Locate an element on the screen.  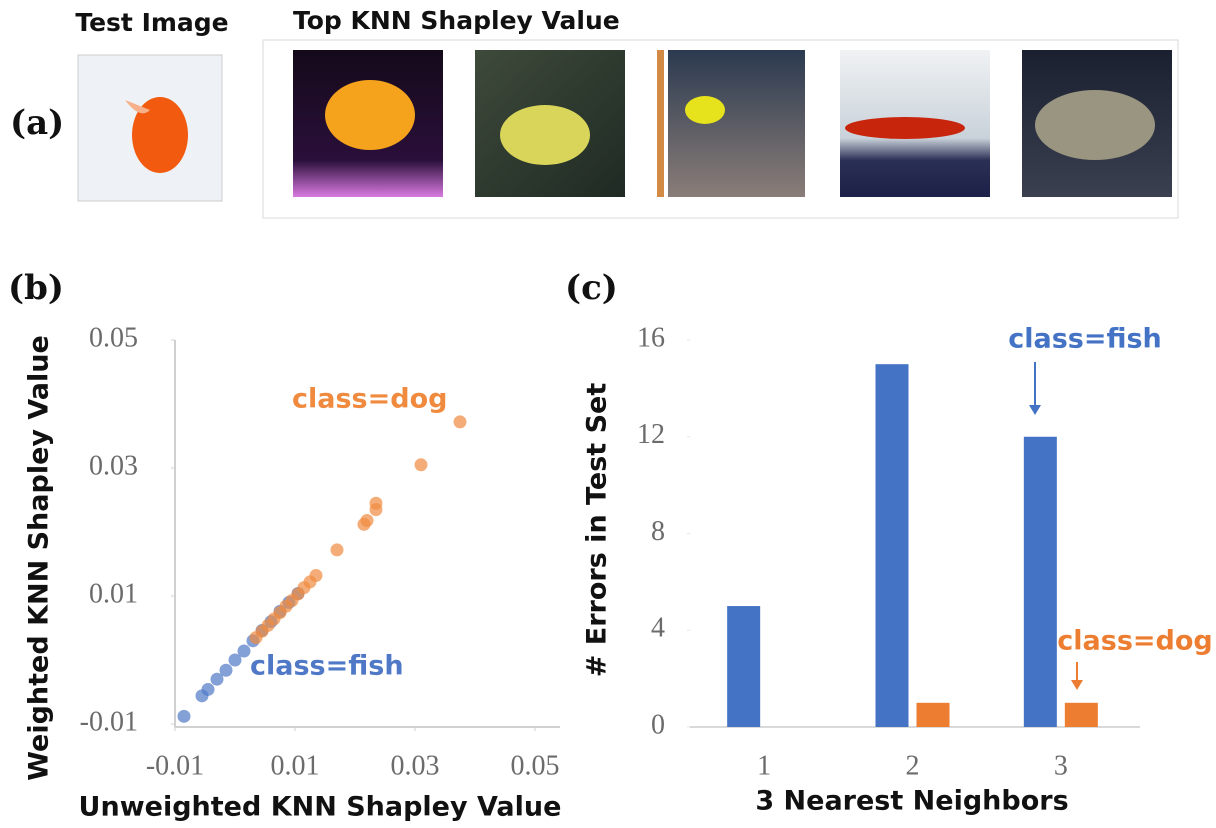
y-tick-label: 4 is located at coordinates (658, 628).